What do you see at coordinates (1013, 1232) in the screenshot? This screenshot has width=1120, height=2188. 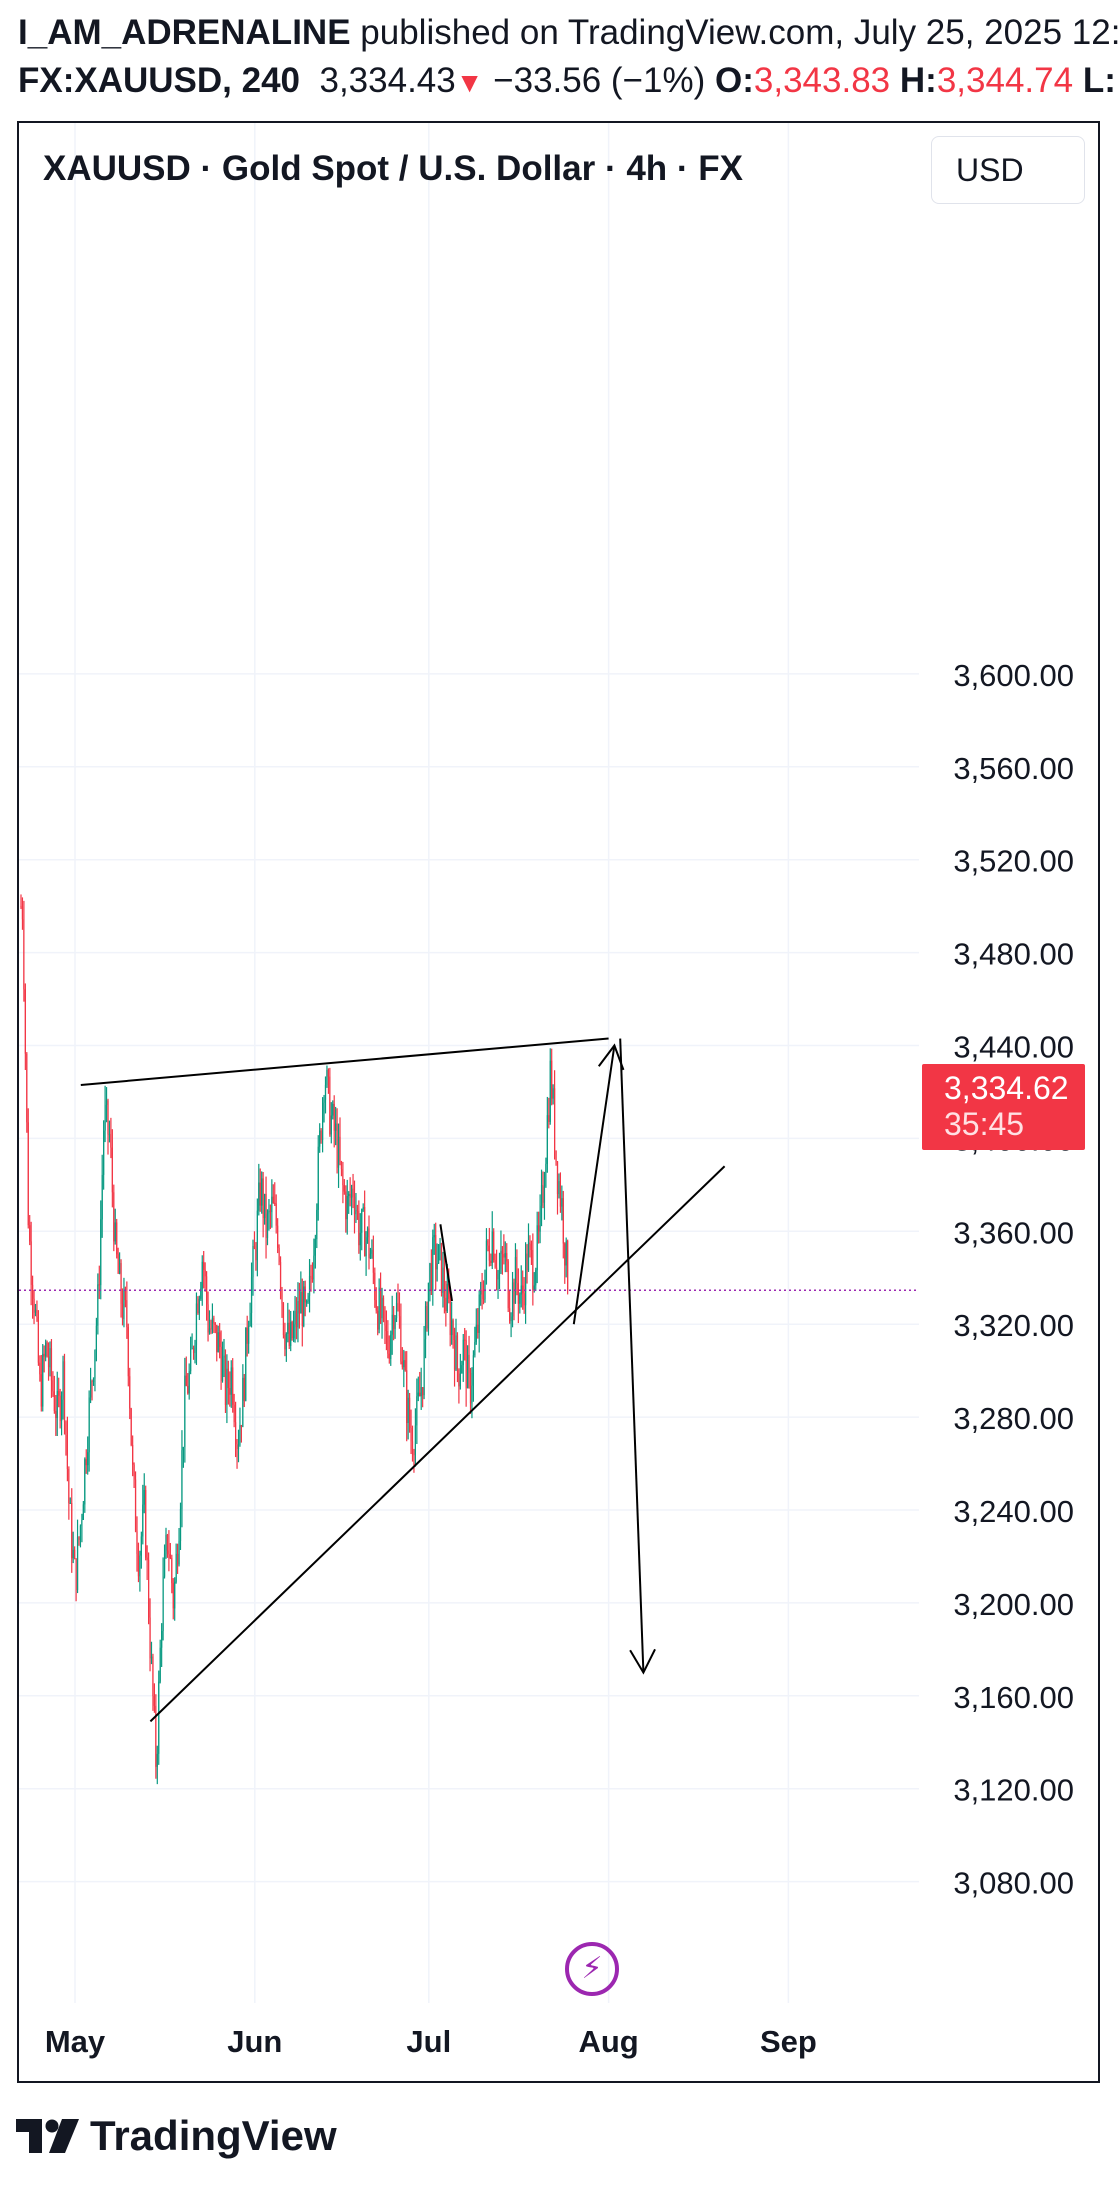 I see `y-tick-label: 3,360.00` at bounding box center [1013, 1232].